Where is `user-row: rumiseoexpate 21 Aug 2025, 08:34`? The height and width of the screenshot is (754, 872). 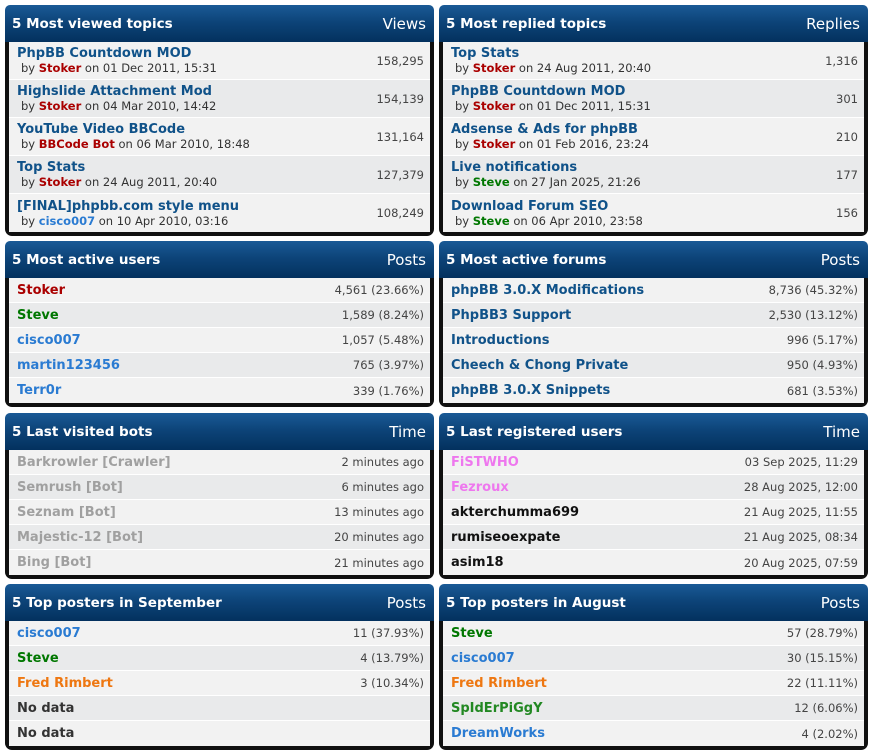 user-row: rumiseoexpate 21 Aug 2025, 08:34 is located at coordinates (653, 537).